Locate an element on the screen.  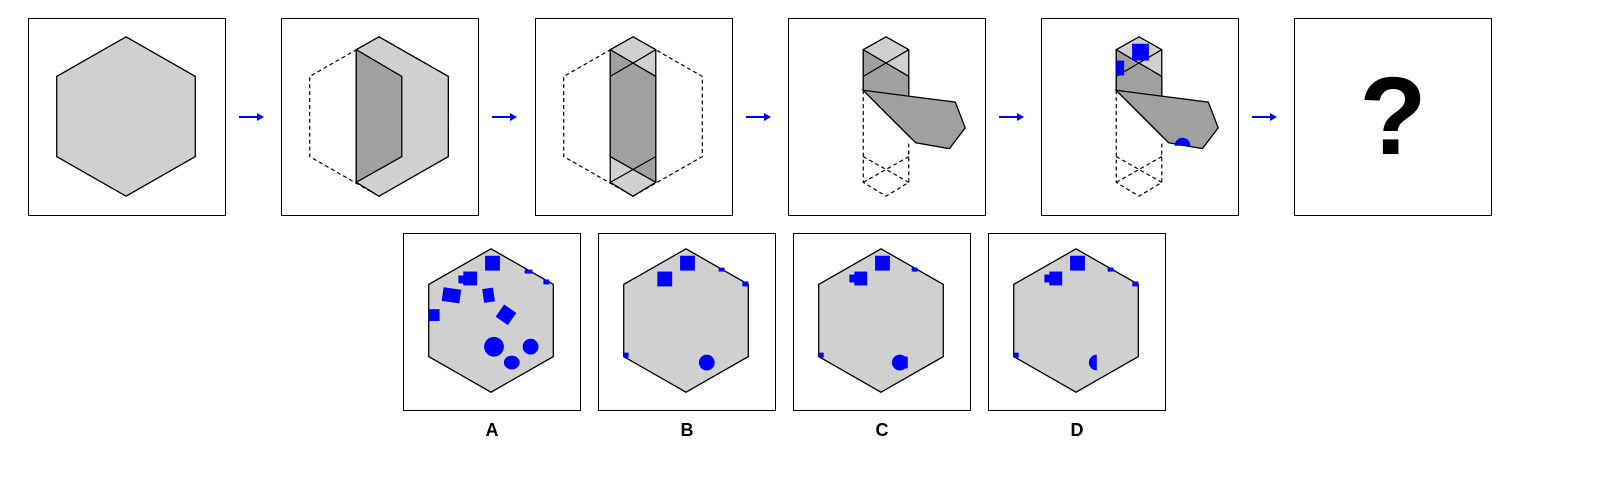
option-a-figure is located at coordinates (491, 320).